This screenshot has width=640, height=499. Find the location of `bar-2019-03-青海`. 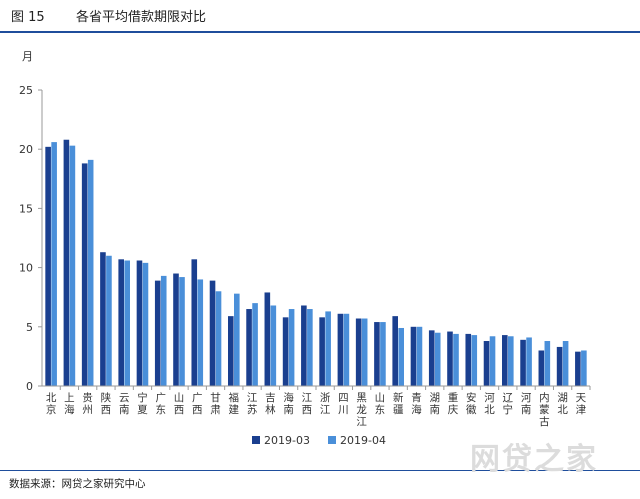

bar-2019-03-青海 is located at coordinates (413, 356).